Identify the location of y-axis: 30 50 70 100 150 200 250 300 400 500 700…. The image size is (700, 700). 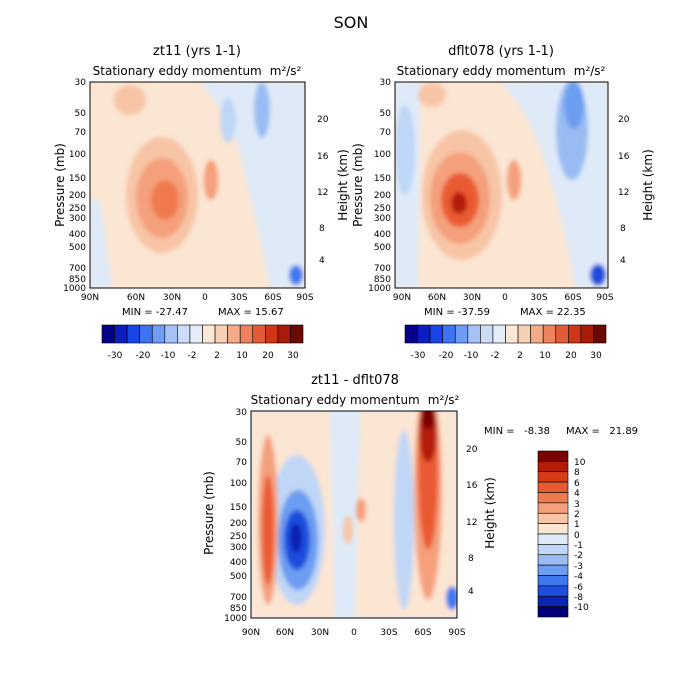
(69, 186).